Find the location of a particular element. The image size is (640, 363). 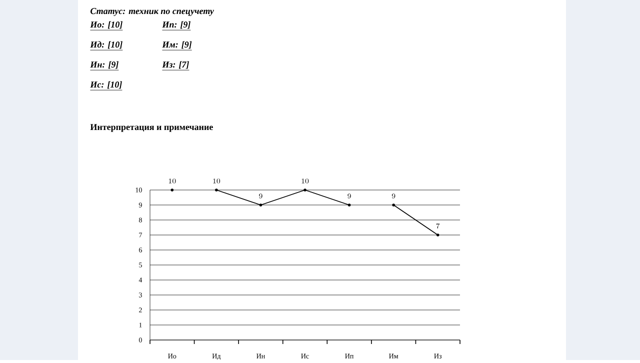

text: Ид: [10] is located at coordinates (106, 45).